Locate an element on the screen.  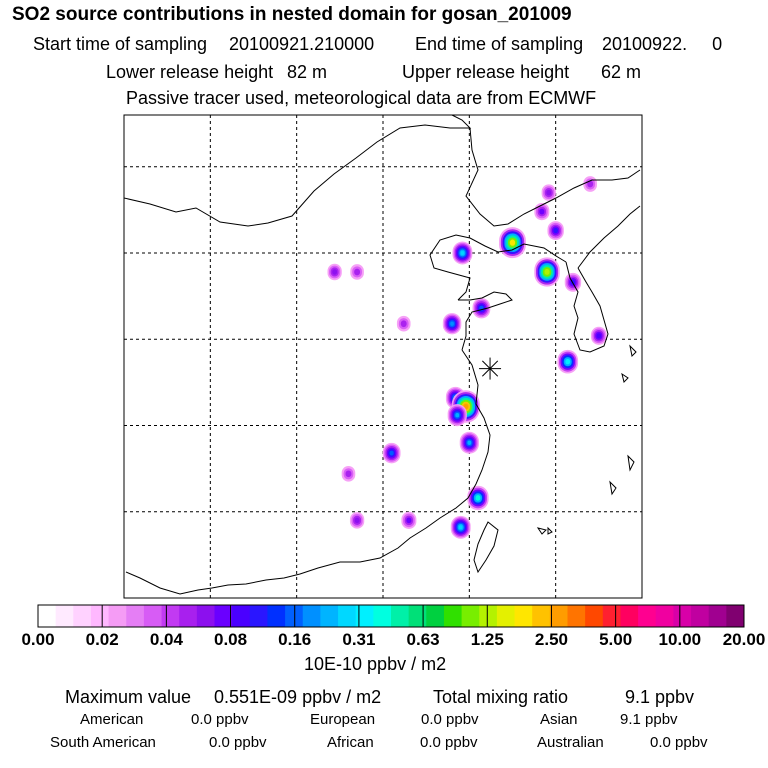
region-name: South American is located at coordinates (103, 742).